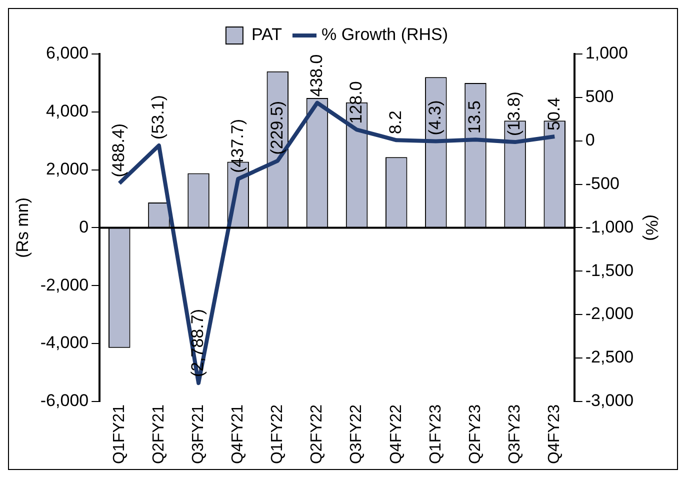  Describe the element at coordinates (609, 270) in the screenshot. I see `y2-tick-label: -1,500` at that location.